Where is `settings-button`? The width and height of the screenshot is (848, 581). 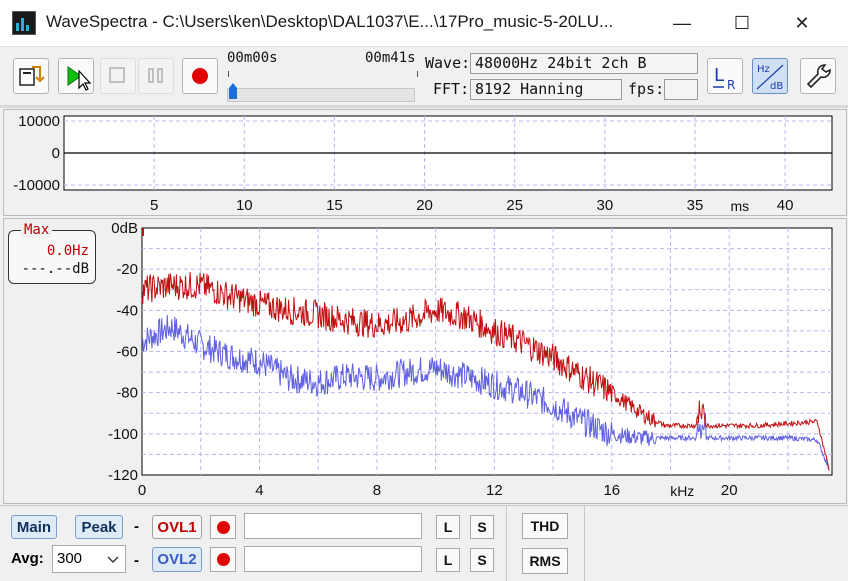
settings-button is located at coordinates (818, 76).